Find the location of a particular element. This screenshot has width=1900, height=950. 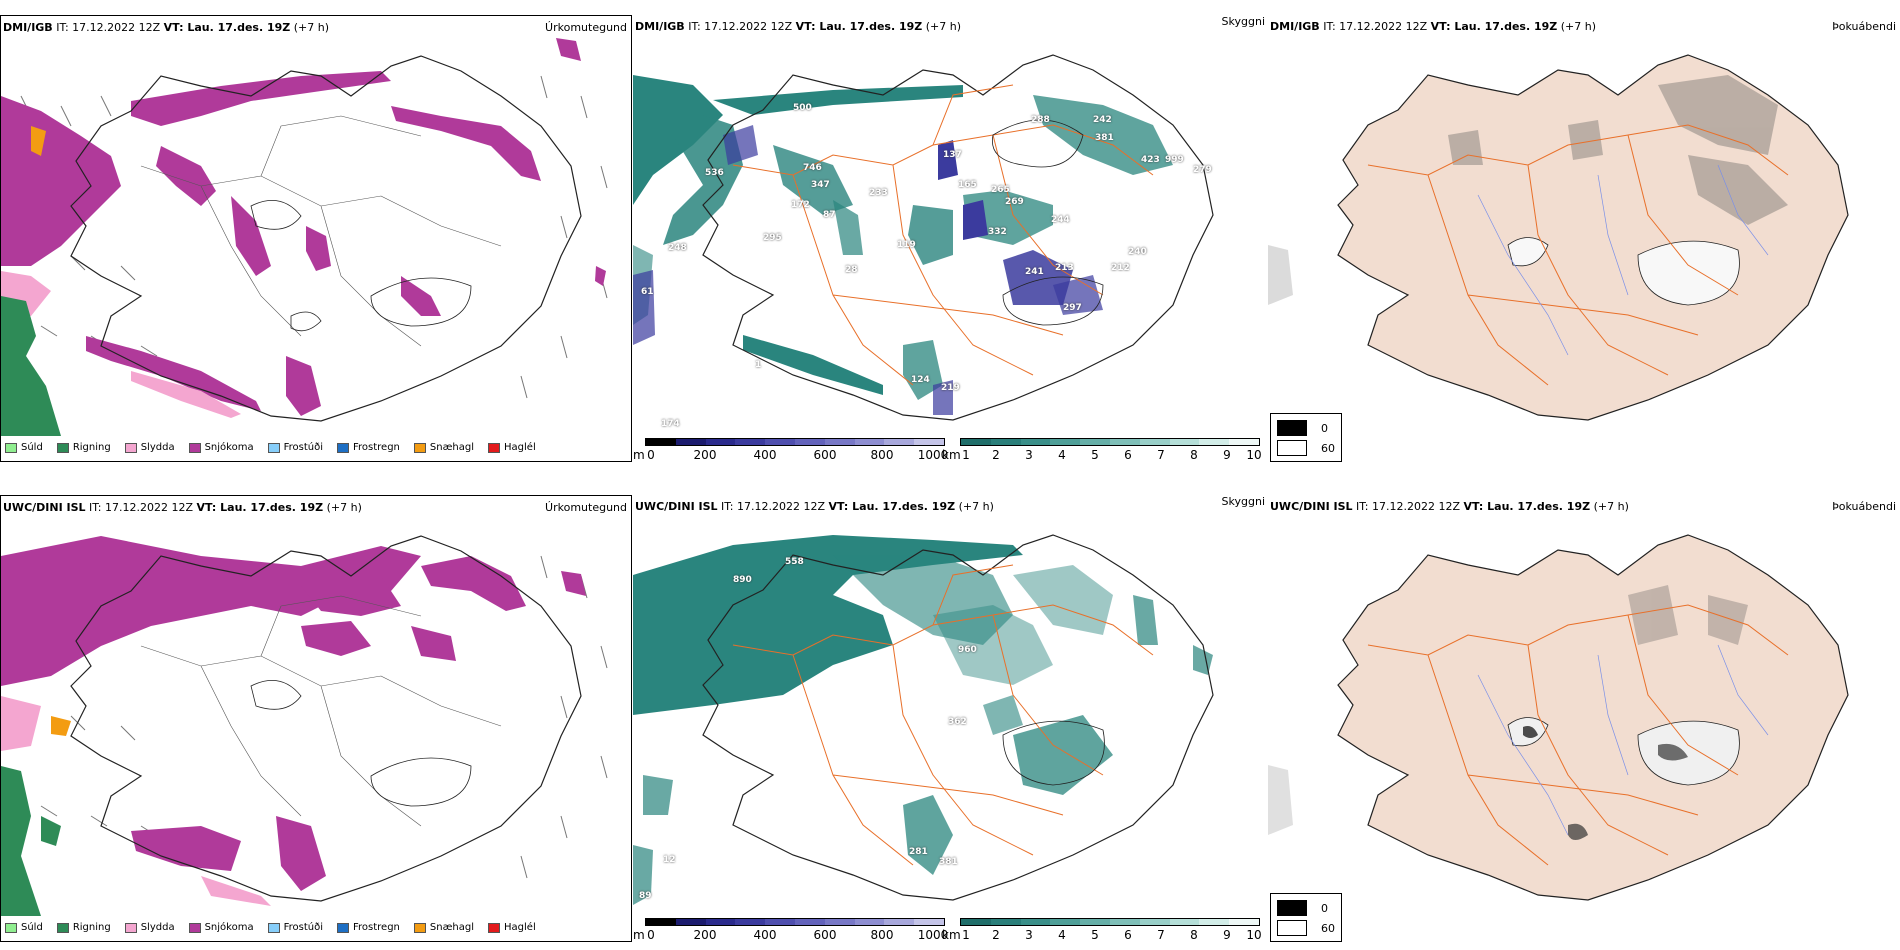

fog-legend-top: 0 60 is located at coordinates (1306, 437).